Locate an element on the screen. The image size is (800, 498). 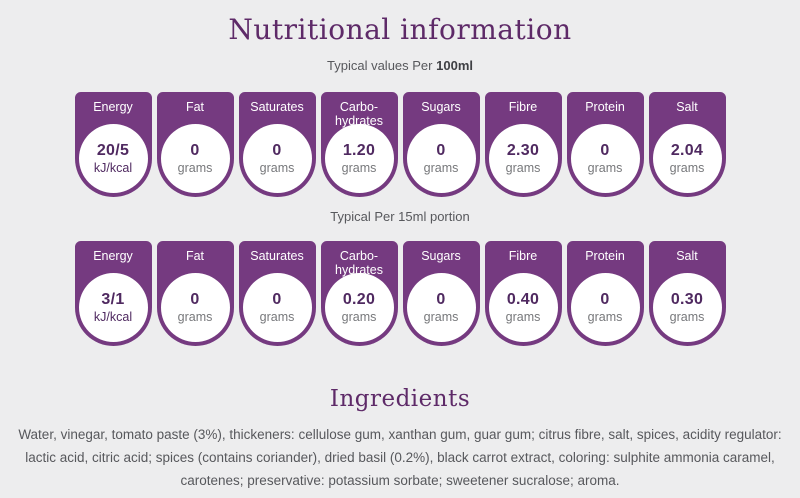
nutrient-value-circle: 0.20 grams is located at coordinates (359, 307).